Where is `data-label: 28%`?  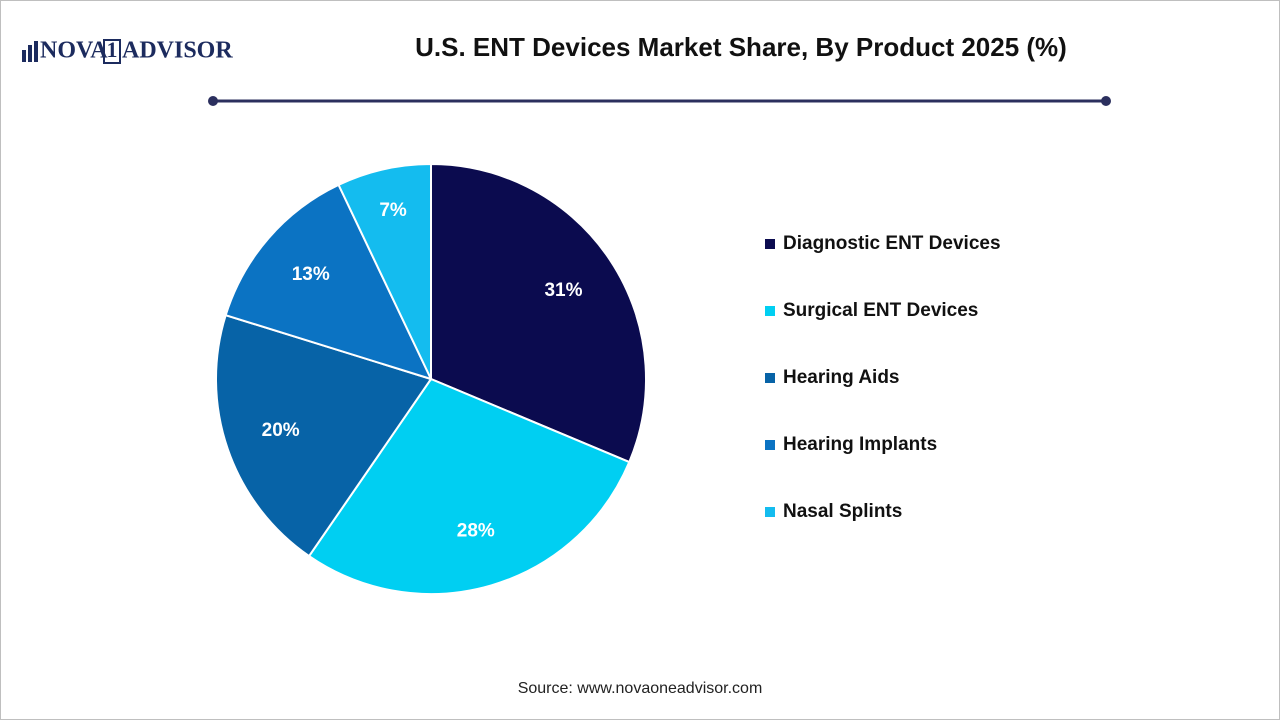
data-label: 28% is located at coordinates (476, 531).